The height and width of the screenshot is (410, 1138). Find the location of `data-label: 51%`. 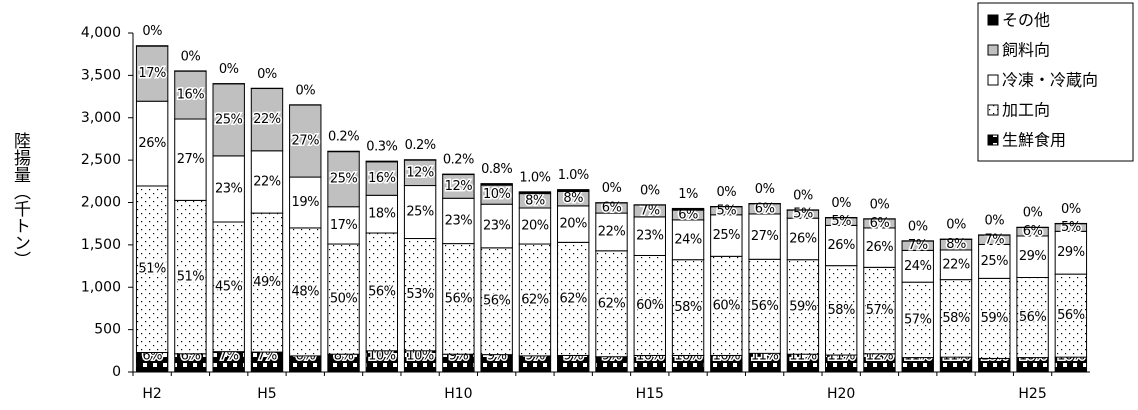

data-label: 51% is located at coordinates (152, 269).